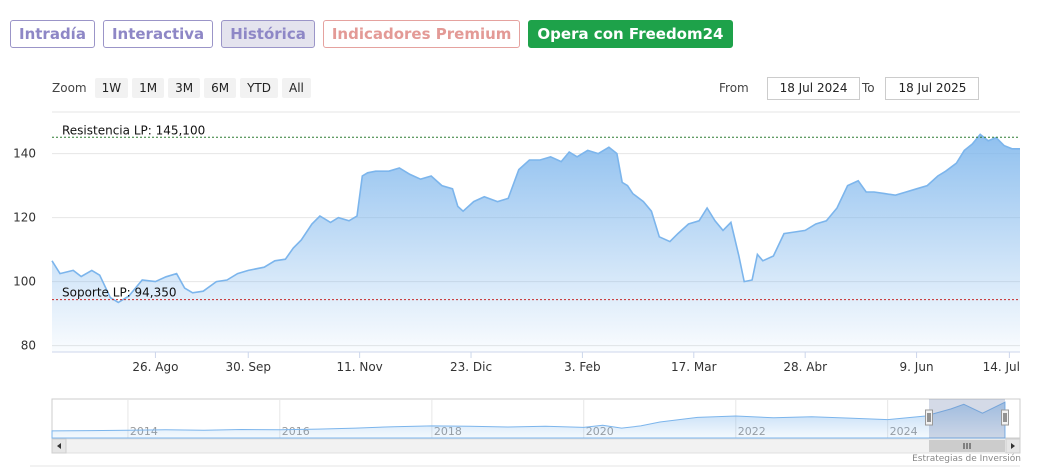 The image size is (1037, 476). Describe the element at coordinates (932, 88) in the screenshot. I see `to-date-input: 18 Jul 2025` at that location.